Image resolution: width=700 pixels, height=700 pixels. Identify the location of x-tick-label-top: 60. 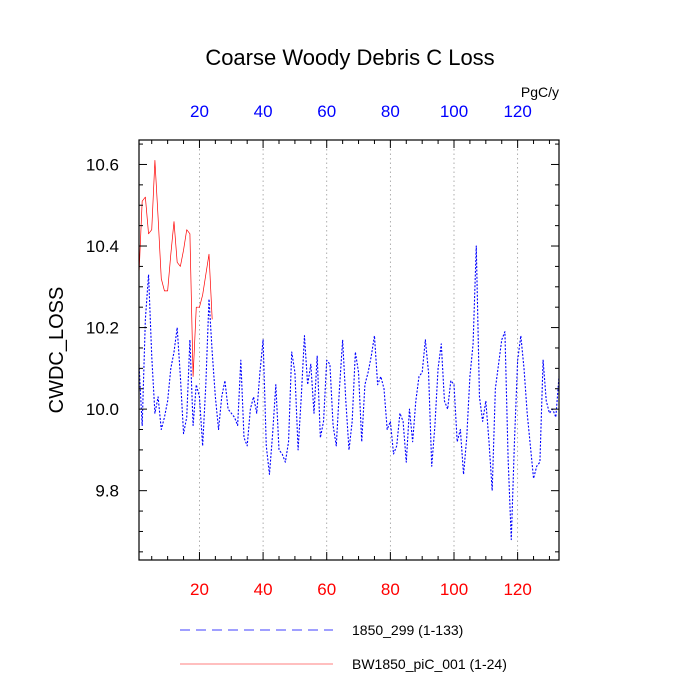
(326, 111).